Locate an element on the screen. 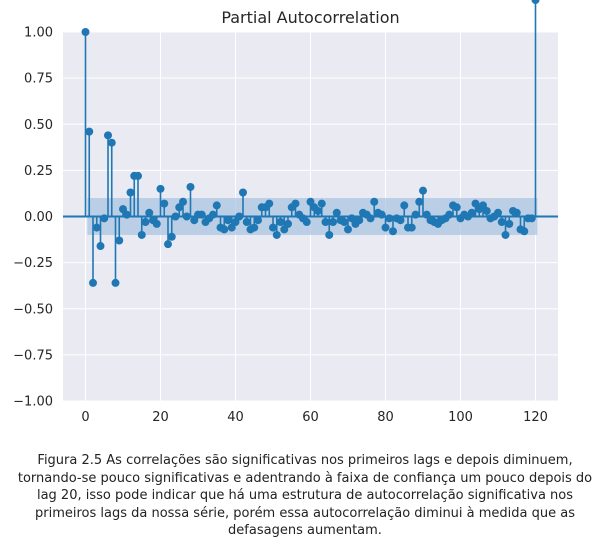  y-tick-label: 1.00 is located at coordinates (38, 33).